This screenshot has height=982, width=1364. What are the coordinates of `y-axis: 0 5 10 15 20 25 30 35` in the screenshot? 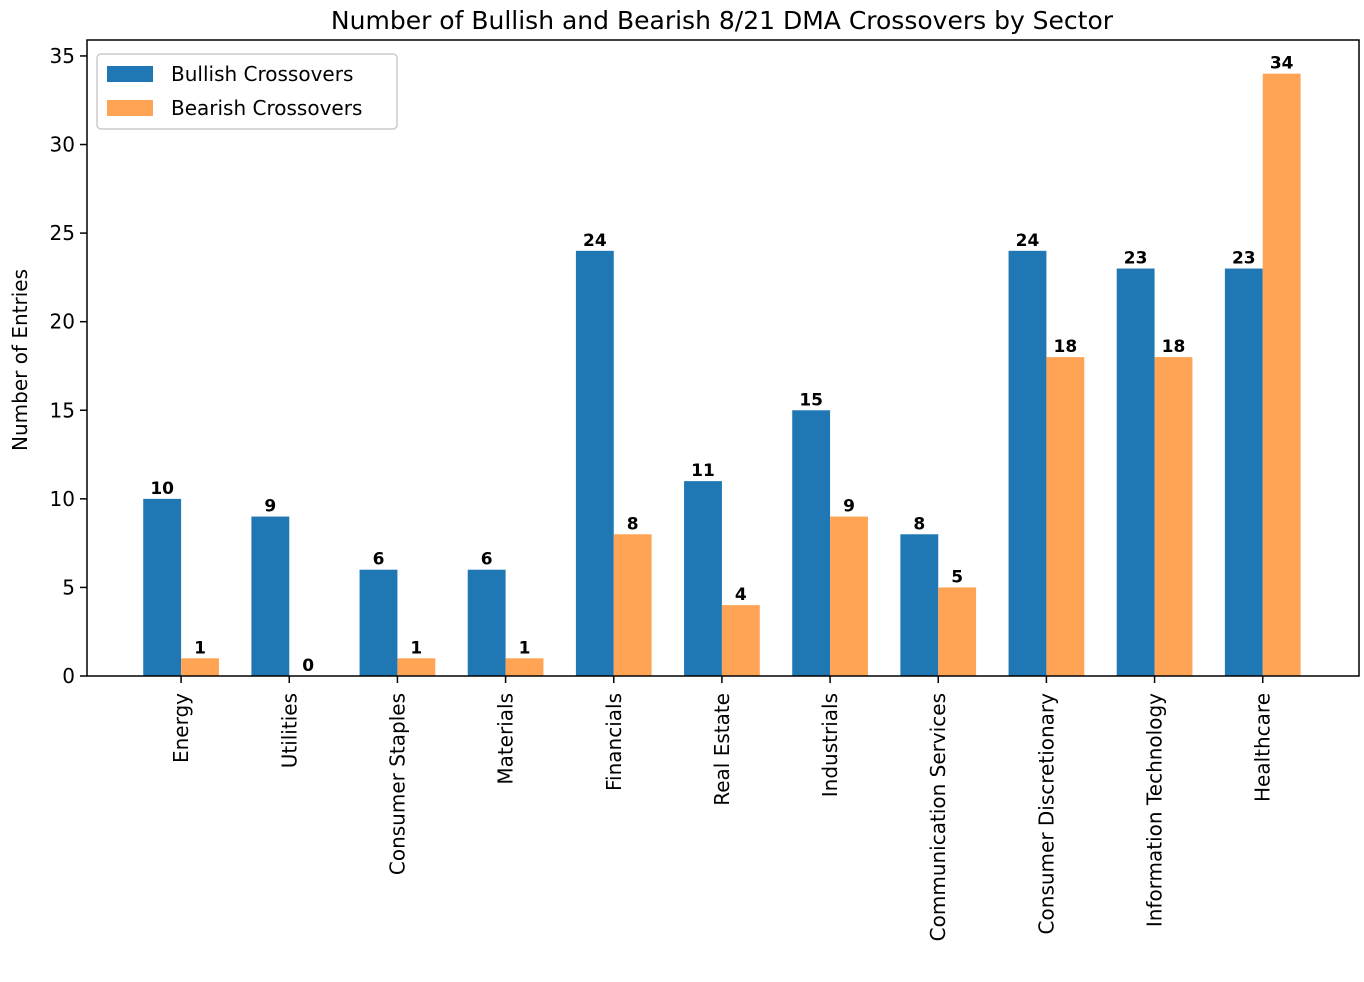 It's located at (68, 366).